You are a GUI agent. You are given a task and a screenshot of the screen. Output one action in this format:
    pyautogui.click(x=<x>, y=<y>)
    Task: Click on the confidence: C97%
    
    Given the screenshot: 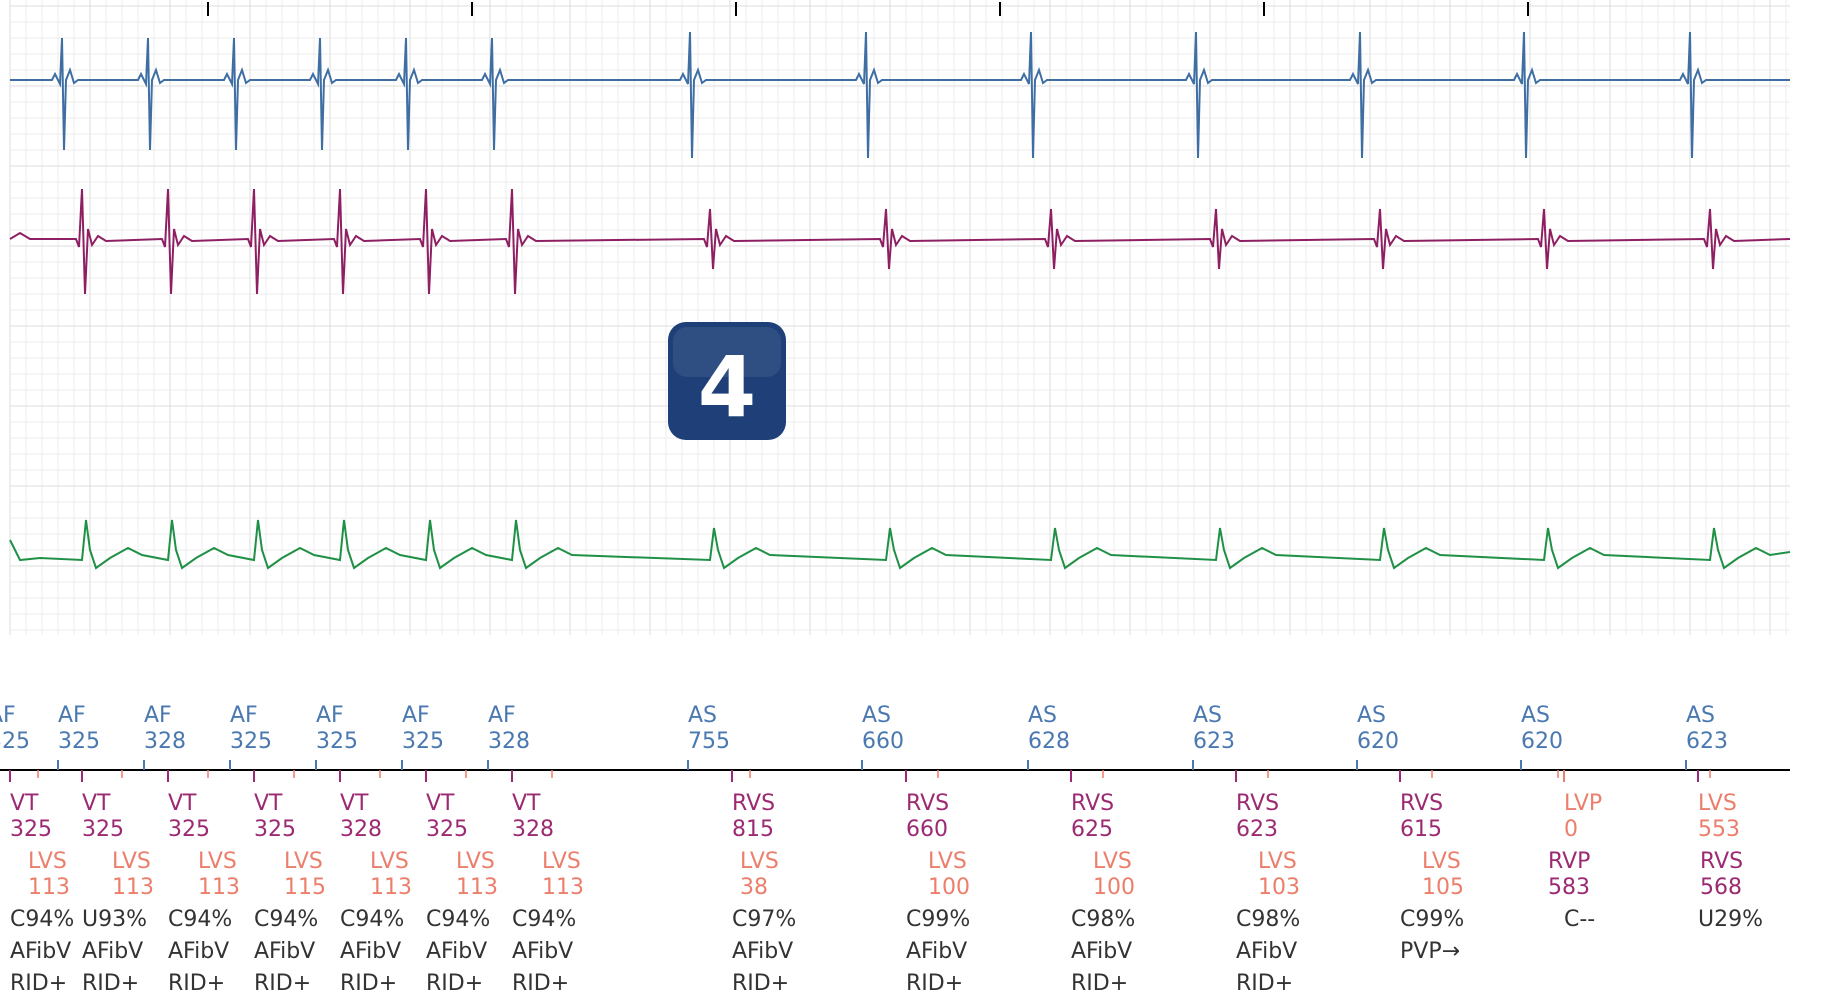 What is the action you would take?
    pyautogui.click(x=764, y=919)
    